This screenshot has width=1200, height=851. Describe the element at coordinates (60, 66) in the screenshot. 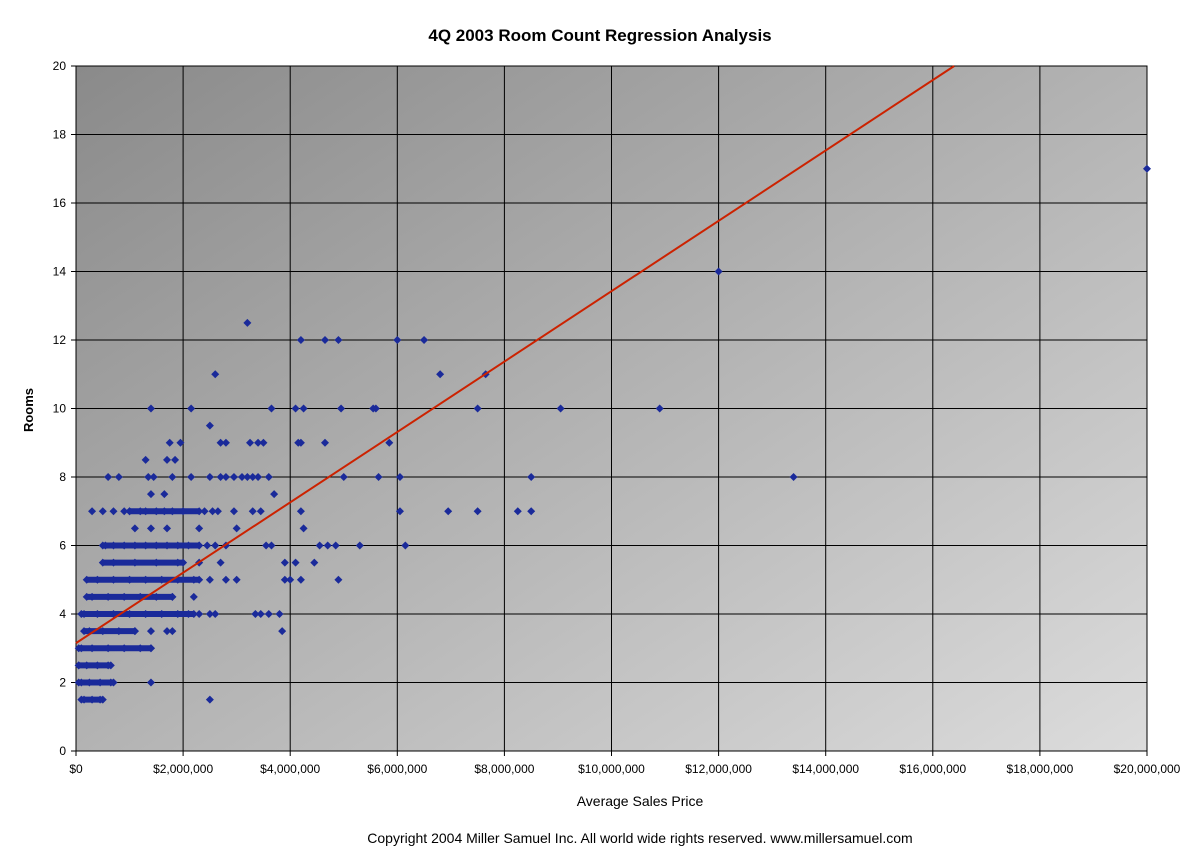

I see `y-tick-label: 20` at that location.